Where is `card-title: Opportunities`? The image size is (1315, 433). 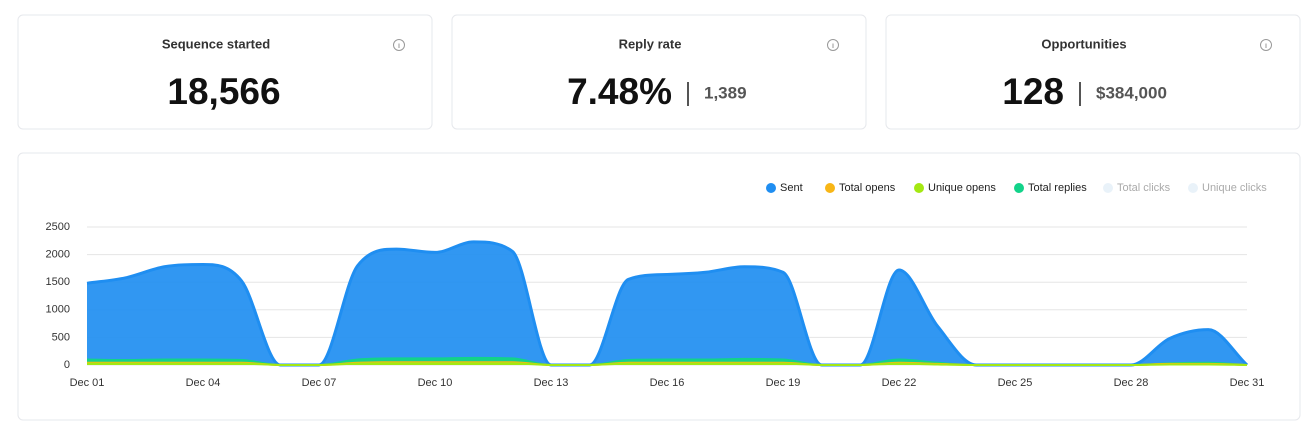 card-title: Opportunities is located at coordinates (1083, 43).